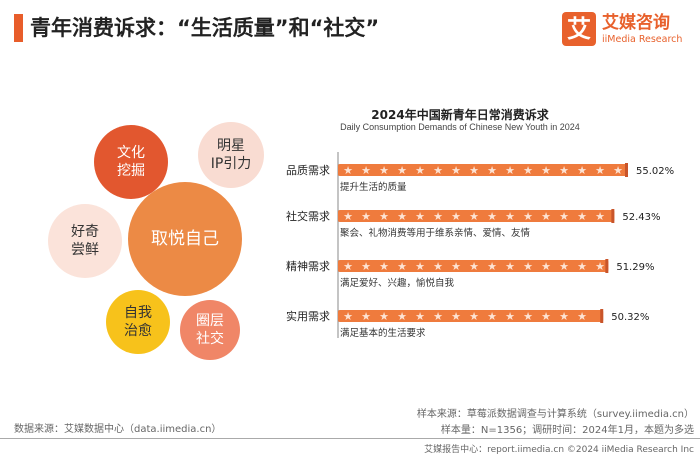 This screenshot has width=700, height=455. I want to click on category-label: 品质需求, so click(308, 170).